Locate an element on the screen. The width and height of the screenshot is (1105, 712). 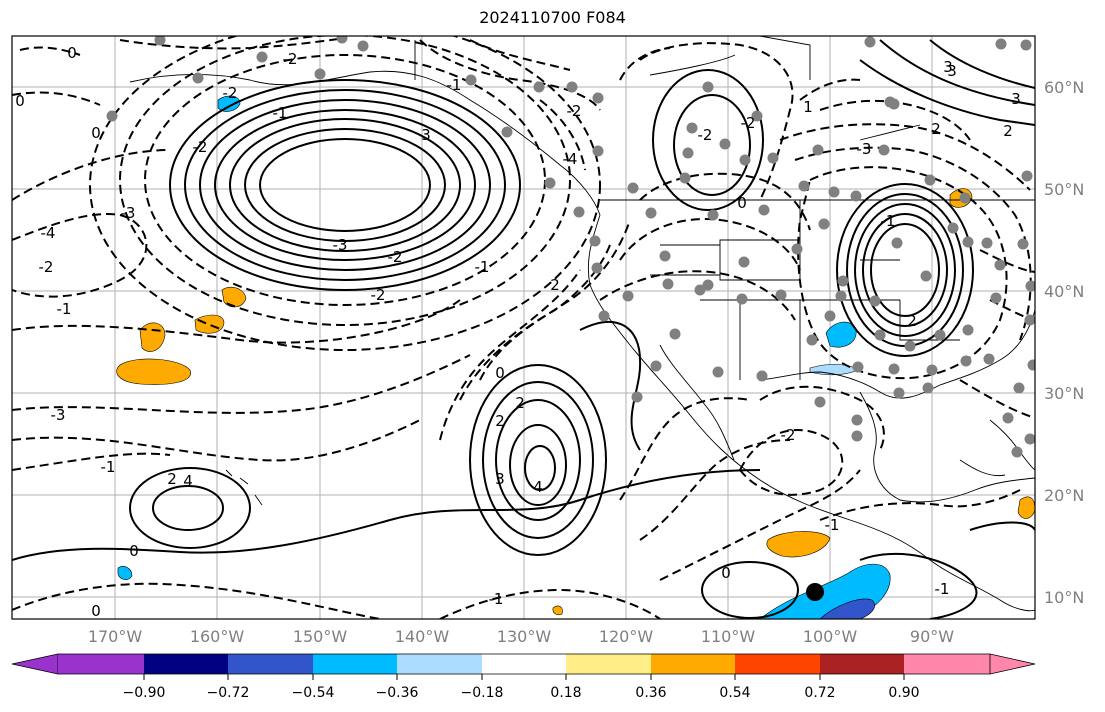
colorbar-tick-label: −0.54 is located at coordinates (313, 693).